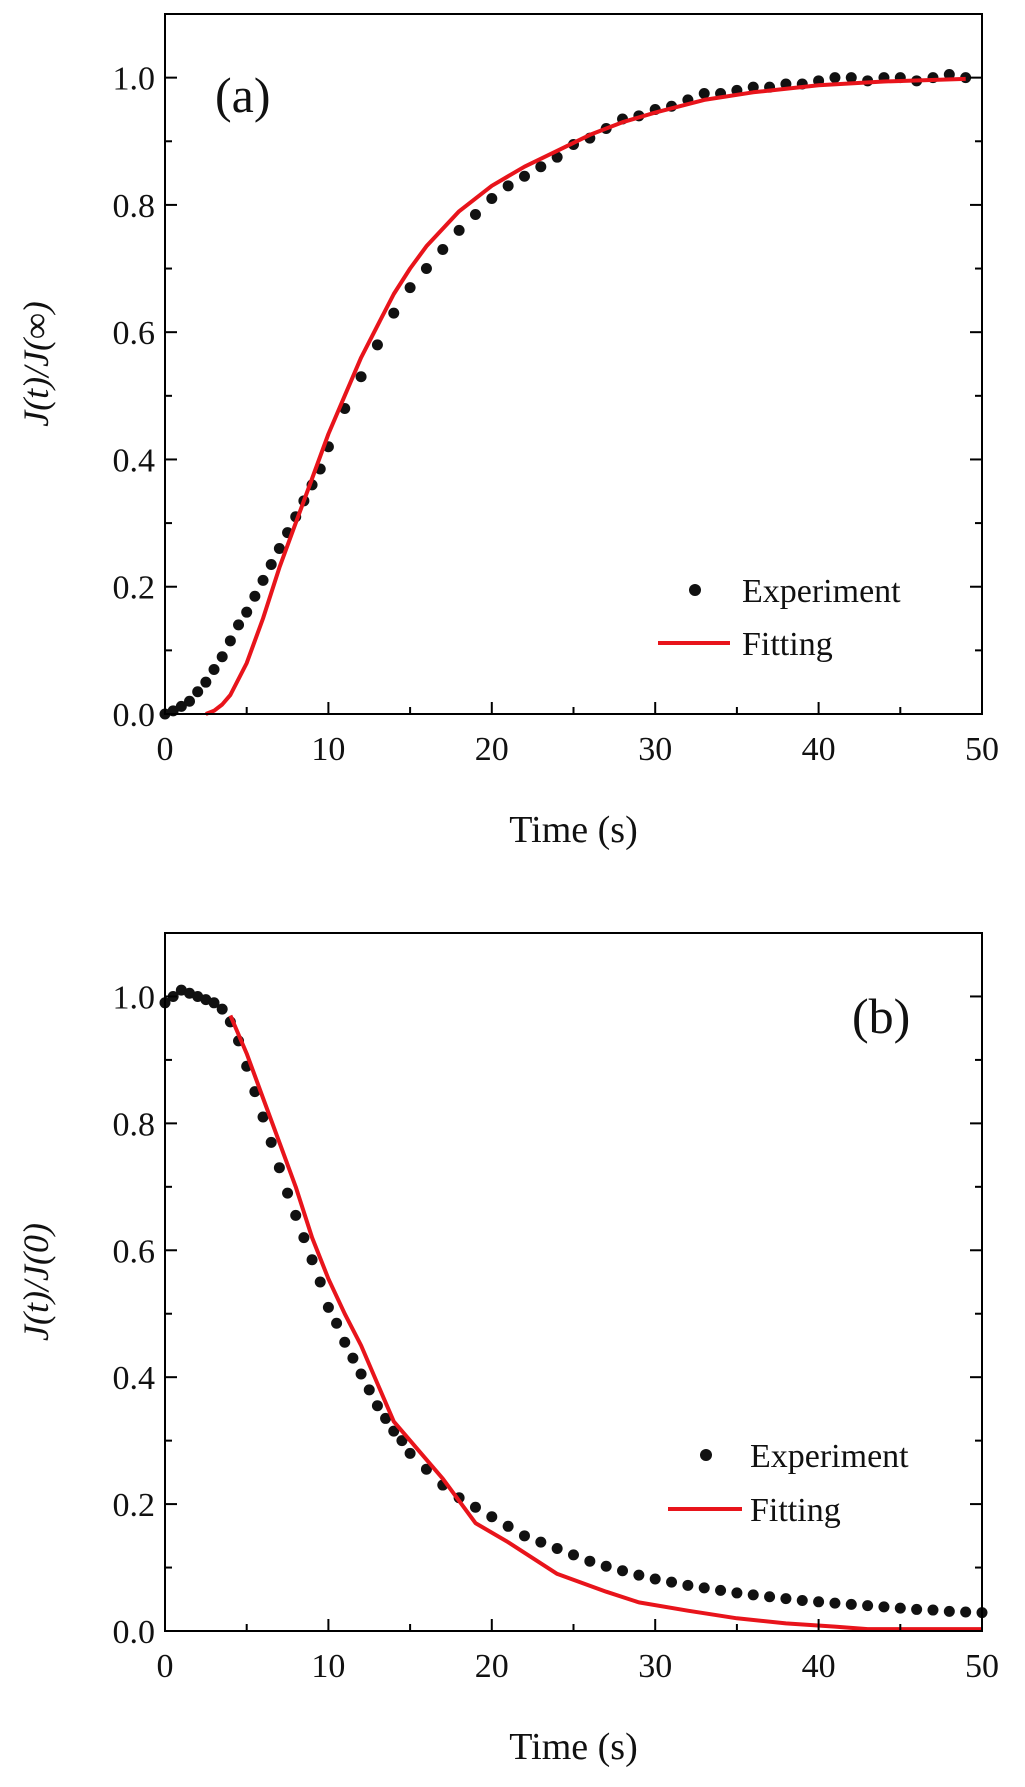 The image size is (1025, 1787). Describe the element at coordinates (243, 95) in the screenshot. I see `panel-label: (a)` at that location.